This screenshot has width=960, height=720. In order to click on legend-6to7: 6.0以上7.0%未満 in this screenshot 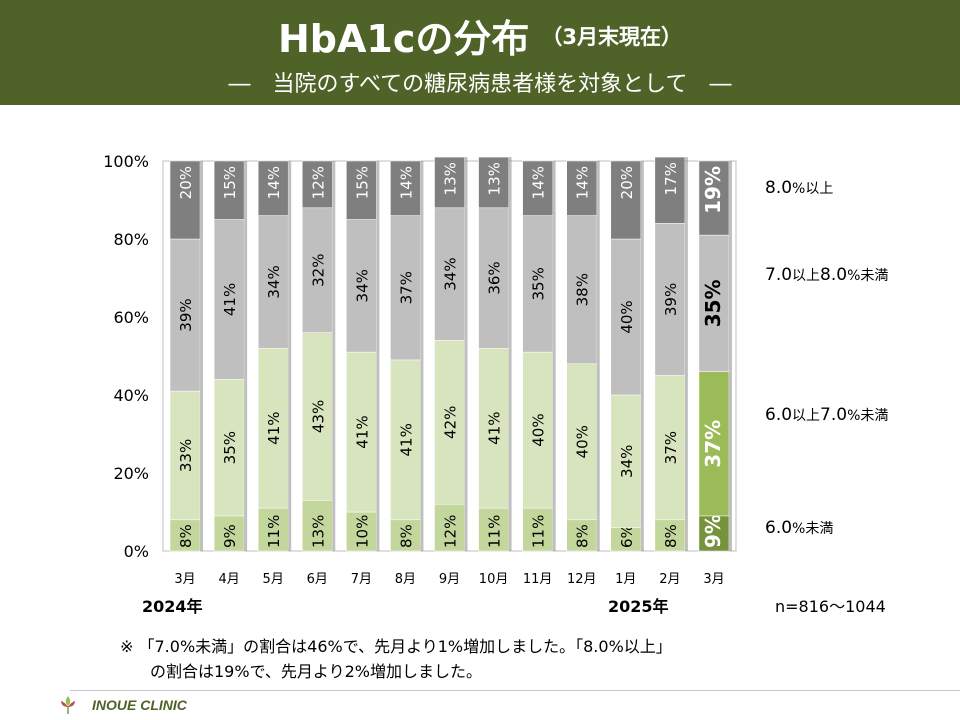, I will do `click(826, 415)`.